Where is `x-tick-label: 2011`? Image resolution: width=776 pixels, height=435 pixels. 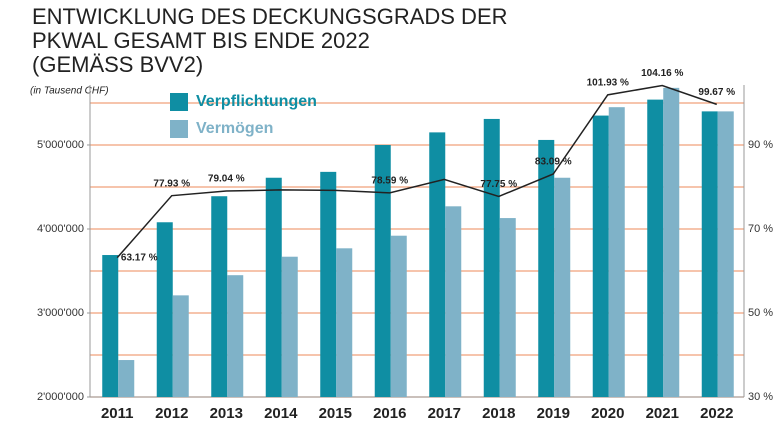 x-tick-label: 2011 is located at coordinates (117, 413).